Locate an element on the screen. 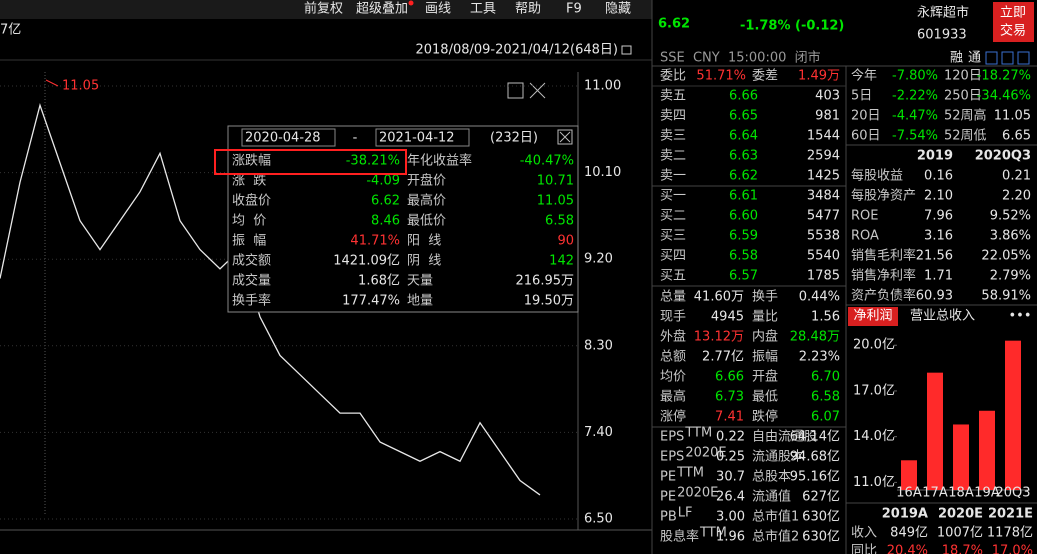 This screenshot has width=1037, height=554. stat-label: 均 价 is located at coordinates (249, 221).